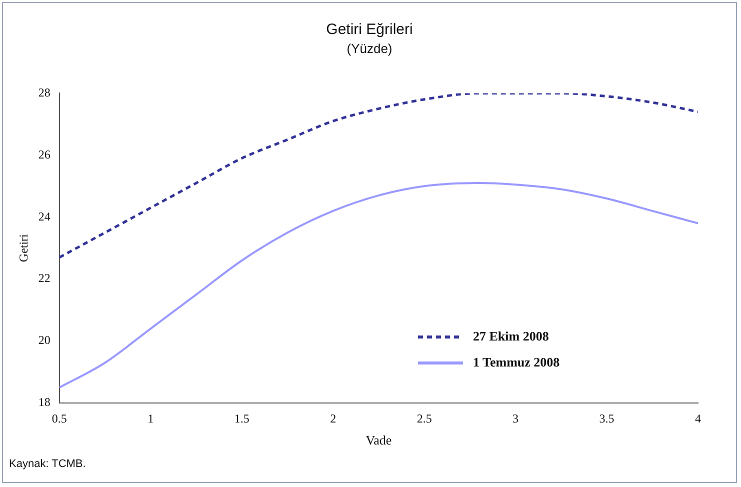 The width and height of the screenshot is (741, 487). What do you see at coordinates (44, 92) in the screenshot?
I see `y-tick-label: 28` at bounding box center [44, 92].